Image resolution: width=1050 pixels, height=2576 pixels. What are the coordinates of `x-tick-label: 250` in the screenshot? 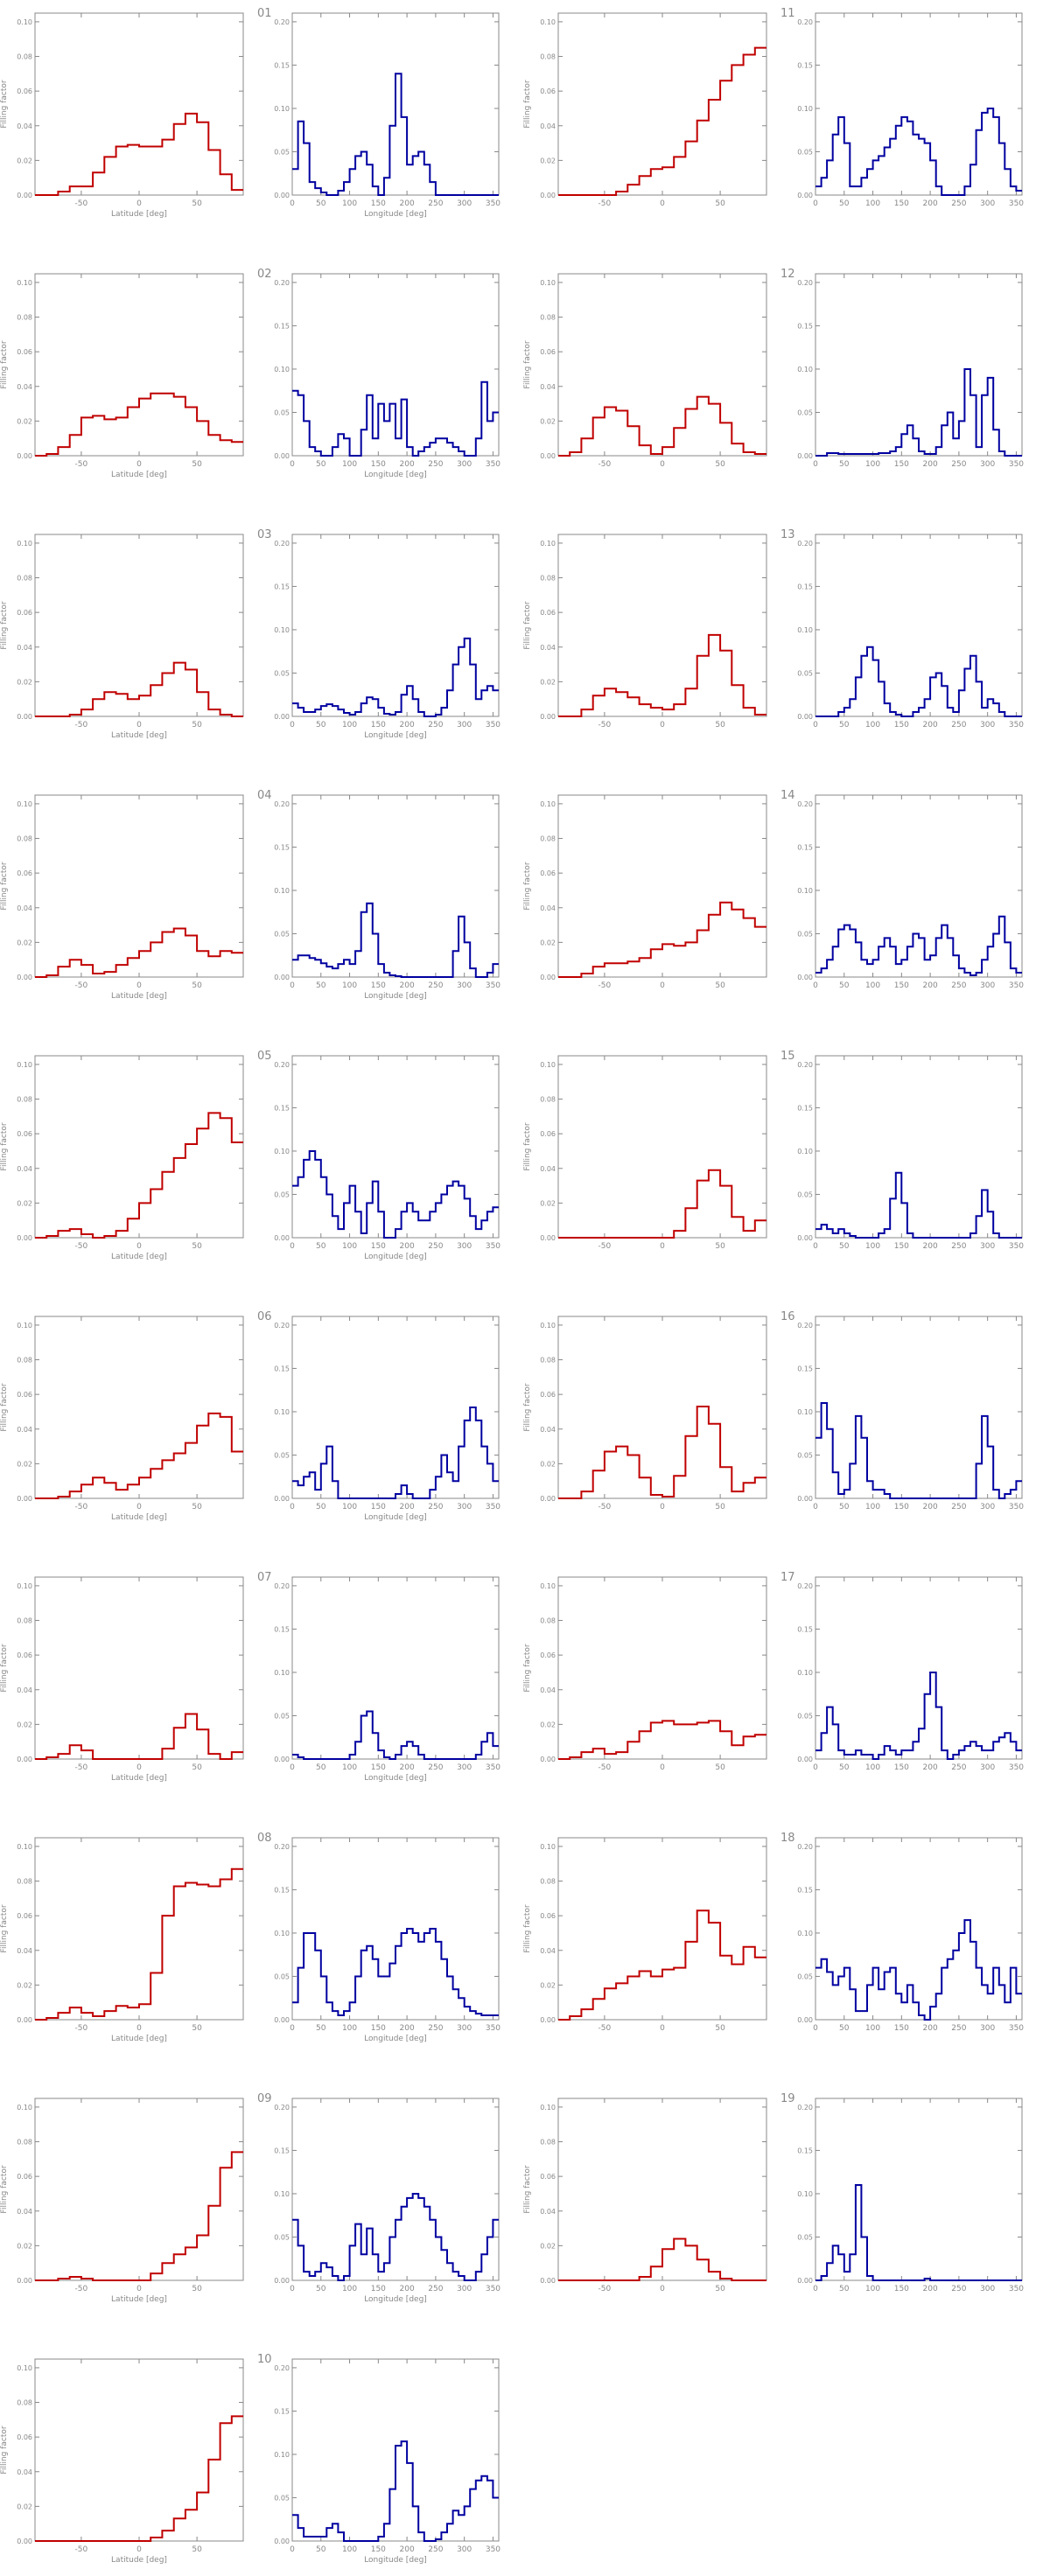 It's located at (435, 465).